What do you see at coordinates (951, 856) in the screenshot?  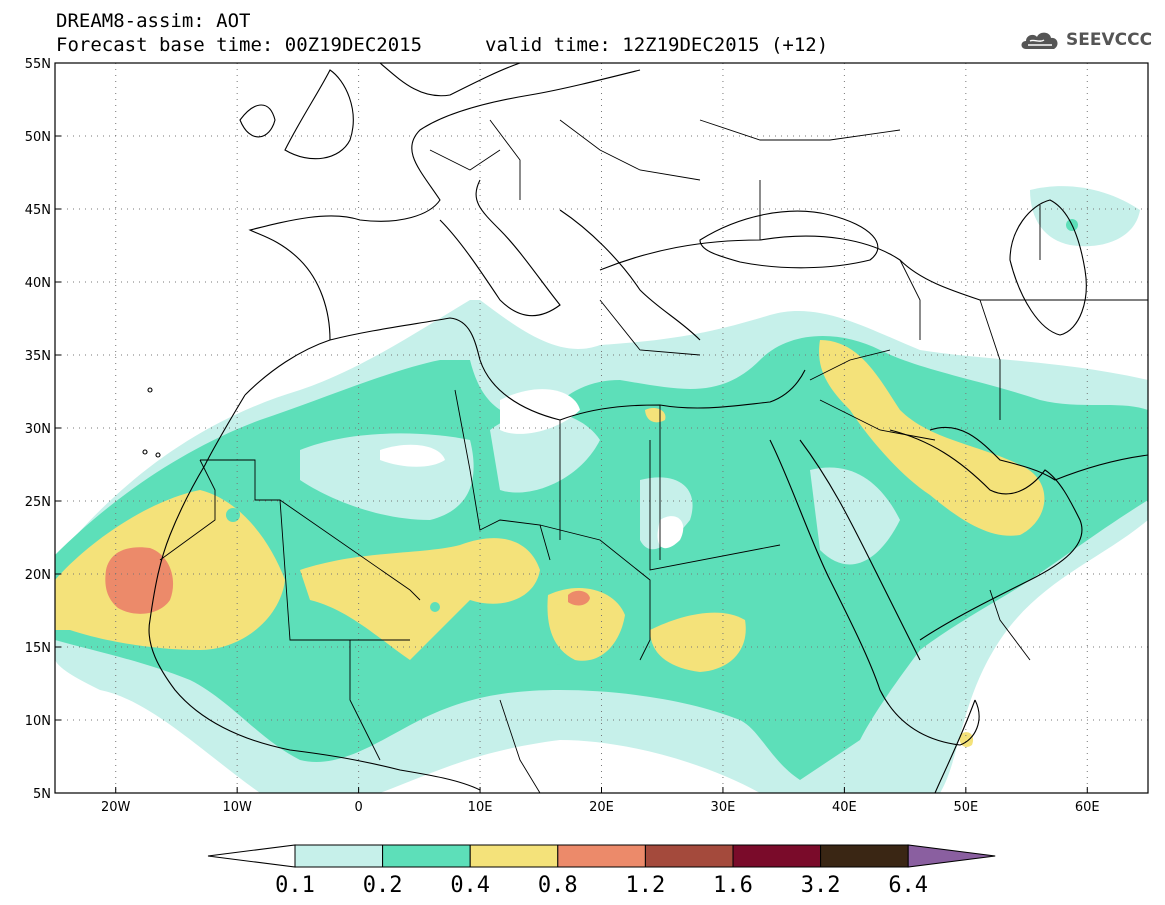 I see `colorbar-over-arrow` at bounding box center [951, 856].